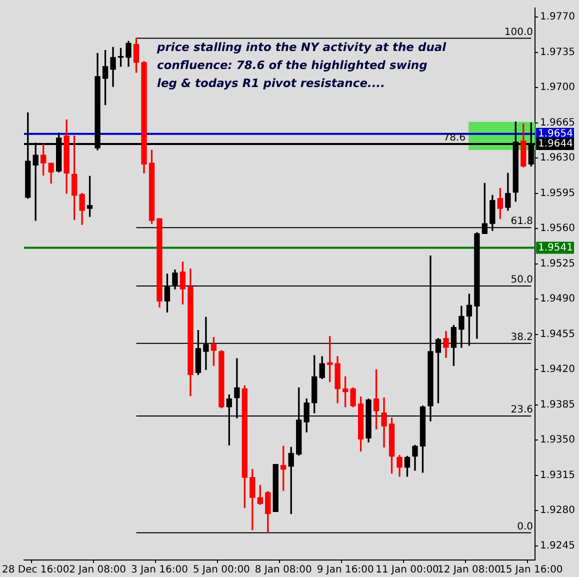 Image resolution: width=579 pixels, height=577 pixels. I want to click on annotation: 0.0, so click(525, 526).